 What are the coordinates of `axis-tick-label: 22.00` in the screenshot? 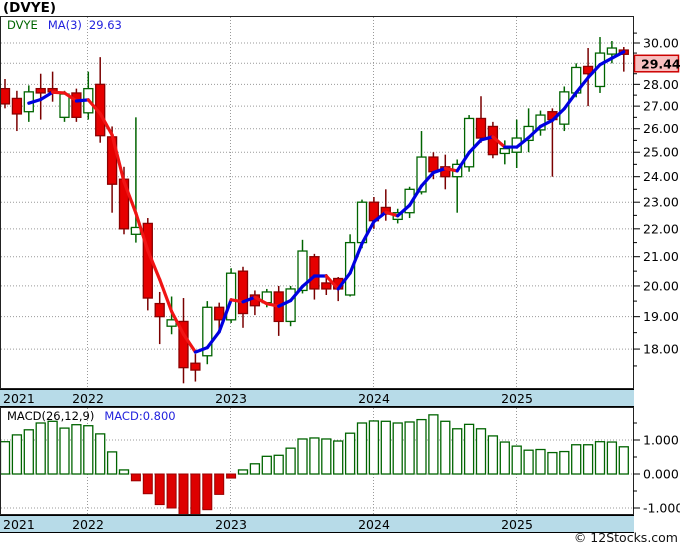 It's located at (661, 228).